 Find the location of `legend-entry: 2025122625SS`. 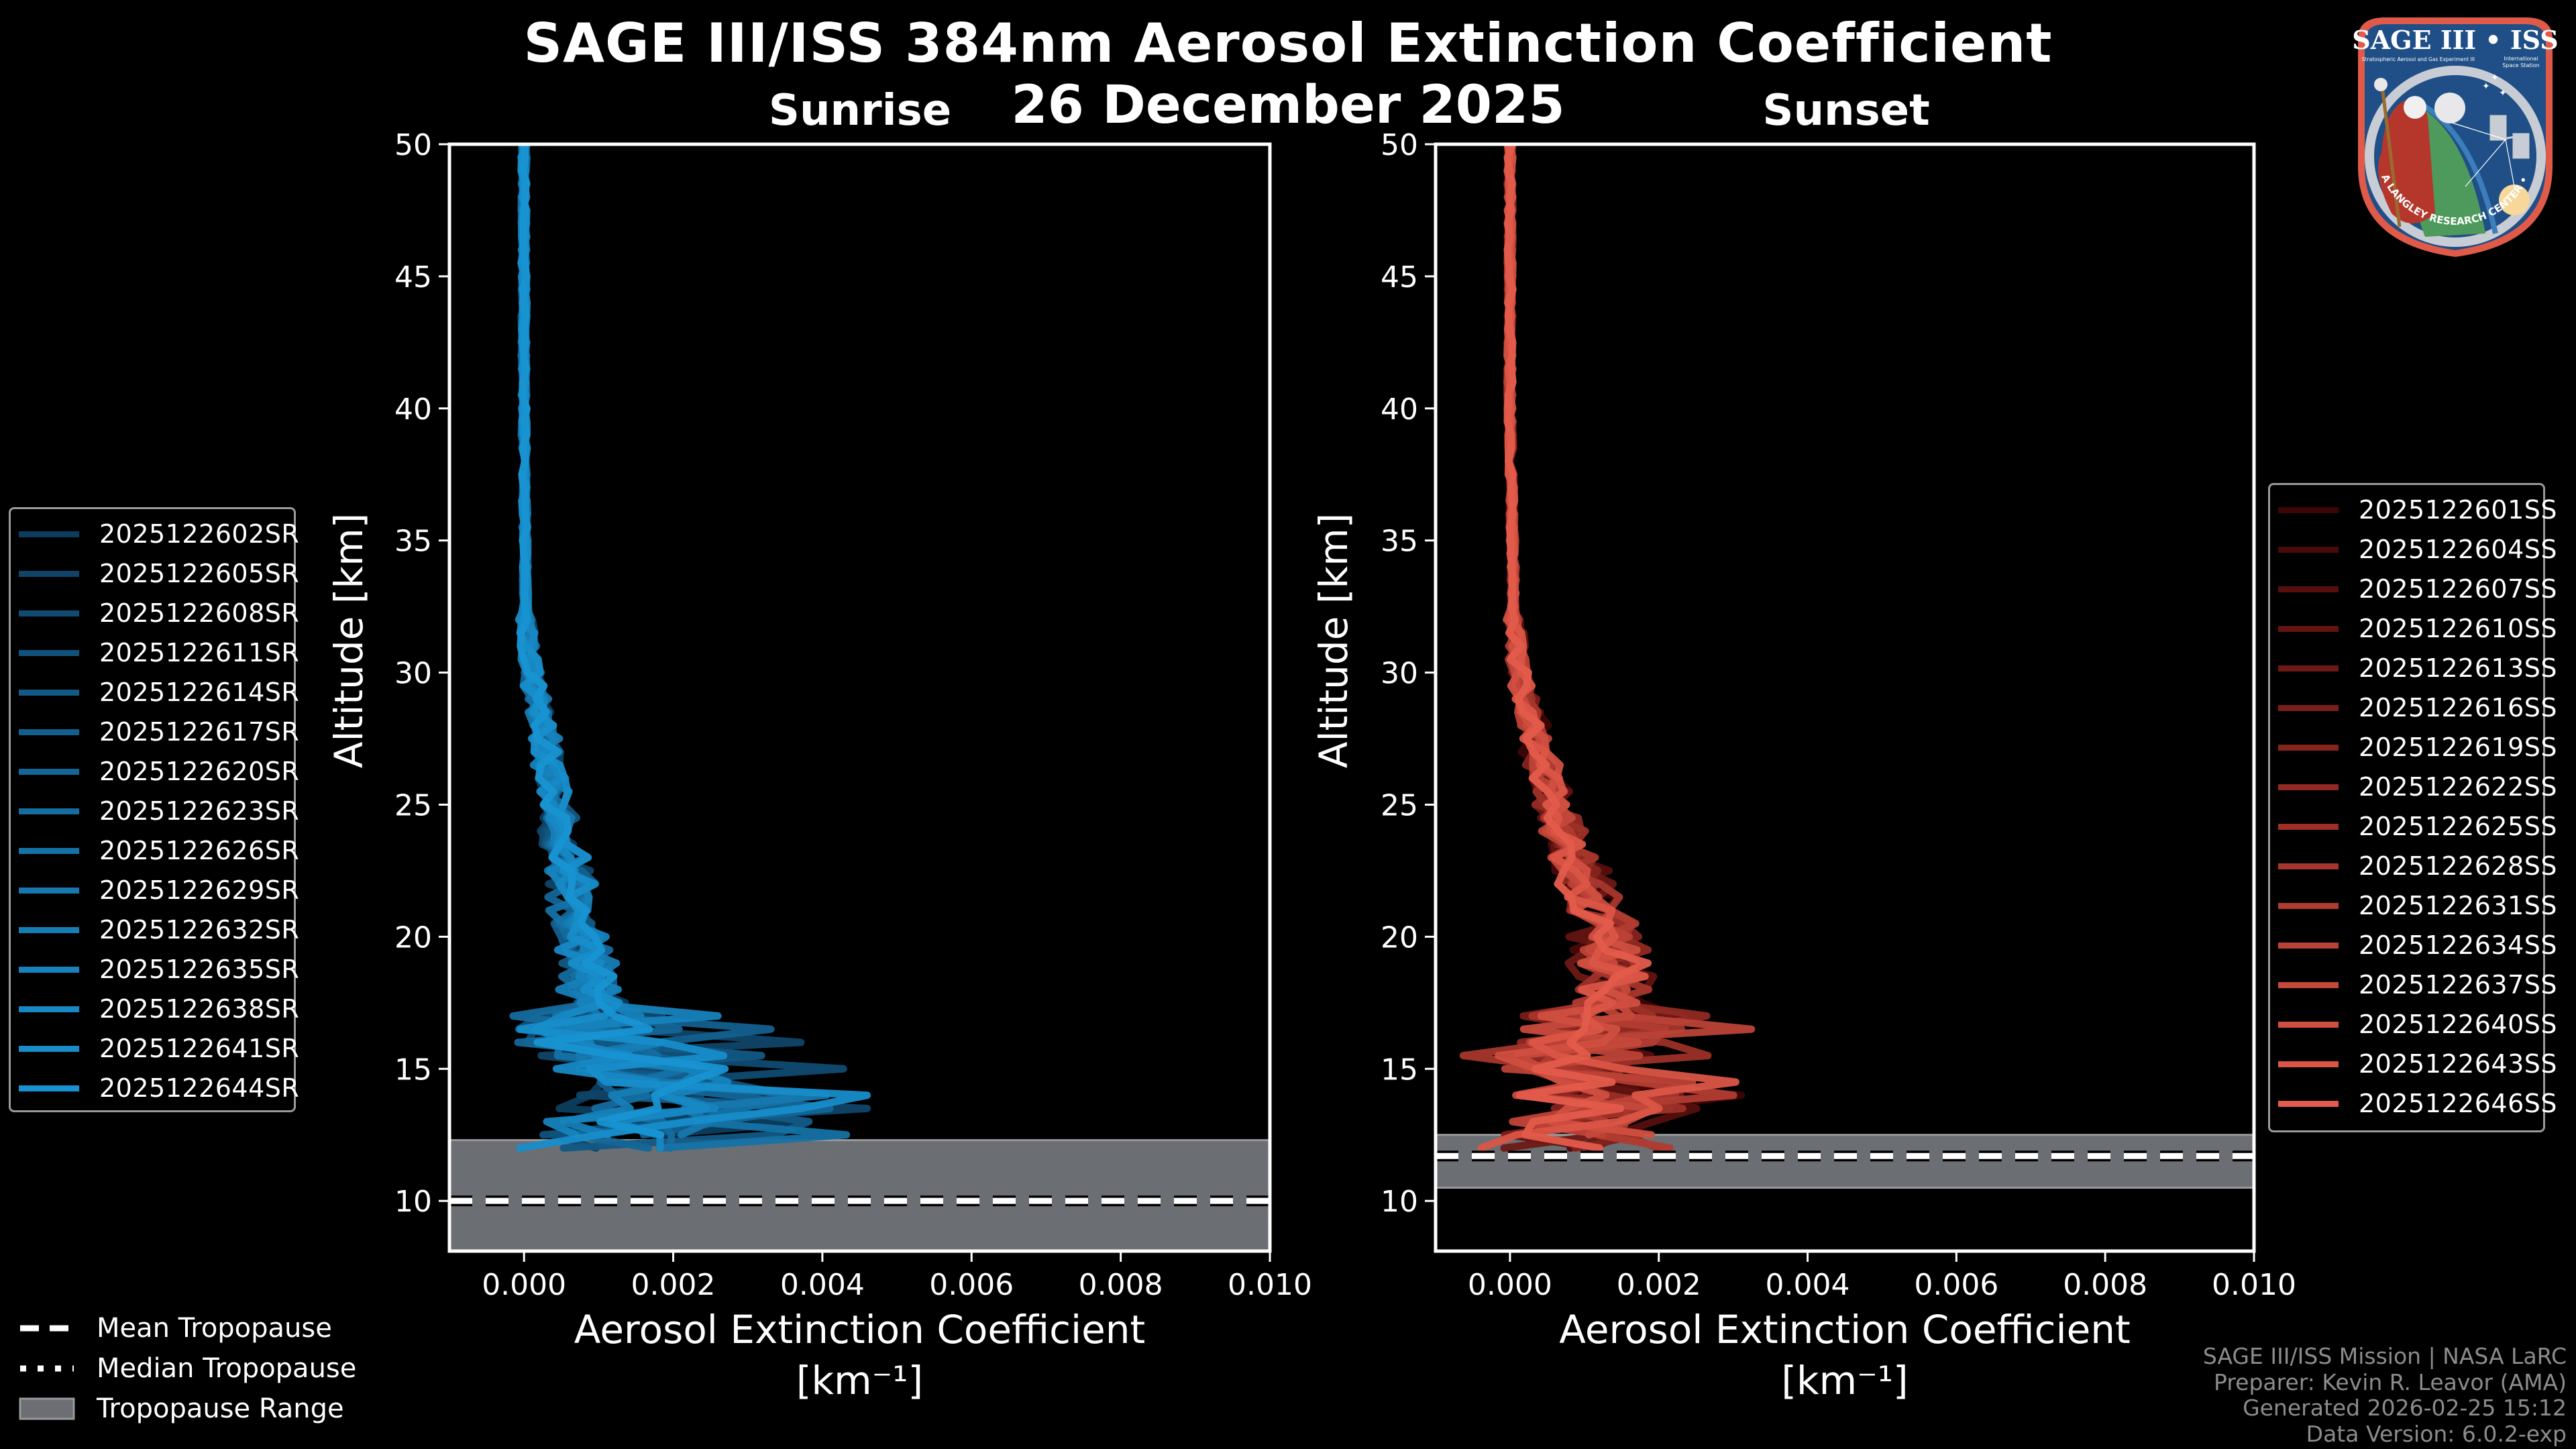

legend-entry: 2025122625SS is located at coordinates (2413, 826).